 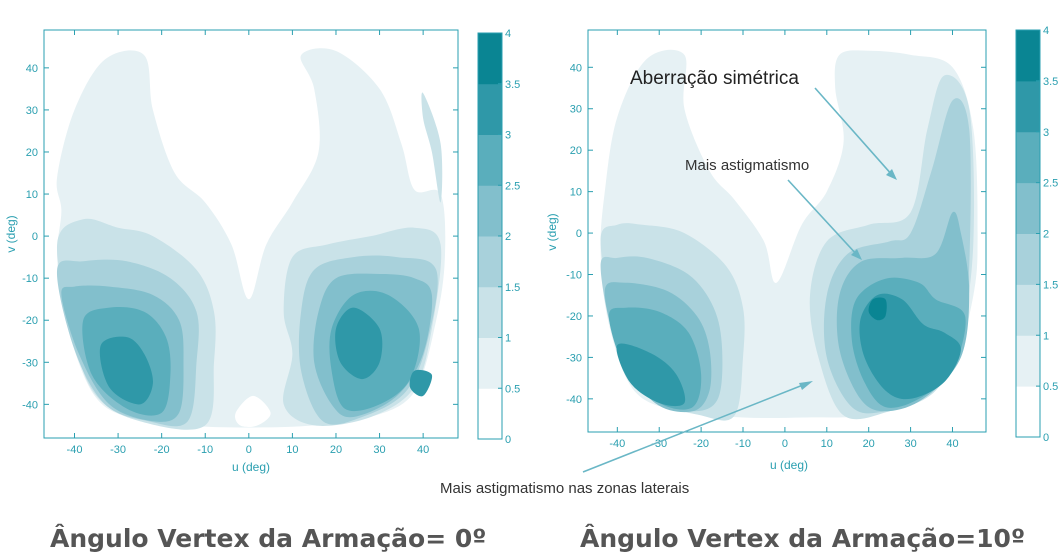 What do you see at coordinates (574, 400) in the screenshot?
I see `y-tick-label: -40` at bounding box center [574, 400].